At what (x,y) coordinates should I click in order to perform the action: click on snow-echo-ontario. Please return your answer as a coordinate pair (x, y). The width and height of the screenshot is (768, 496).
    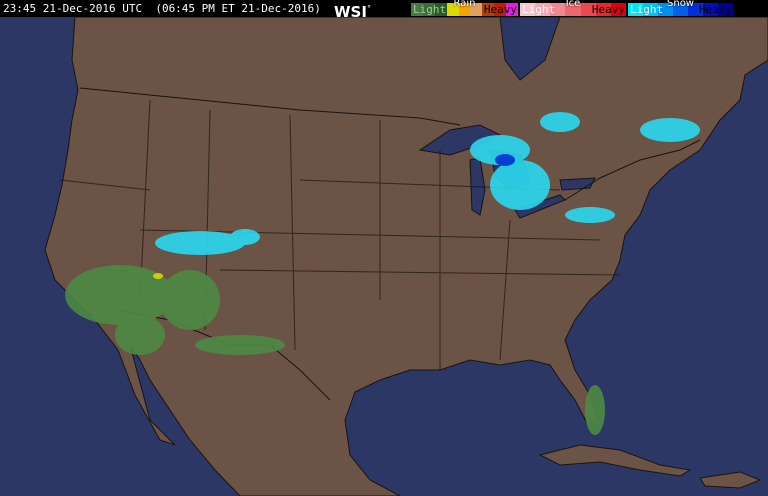
    Looking at the image, I should click on (500, 150).